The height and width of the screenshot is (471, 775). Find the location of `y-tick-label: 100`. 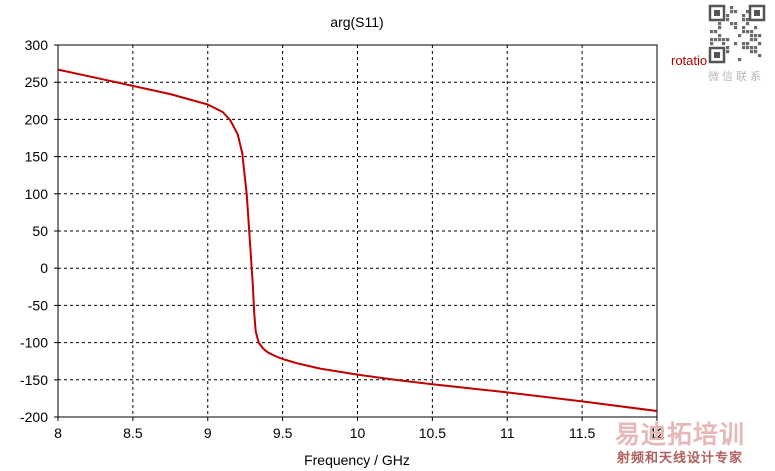

y-tick-label: 100 is located at coordinates (37, 194).